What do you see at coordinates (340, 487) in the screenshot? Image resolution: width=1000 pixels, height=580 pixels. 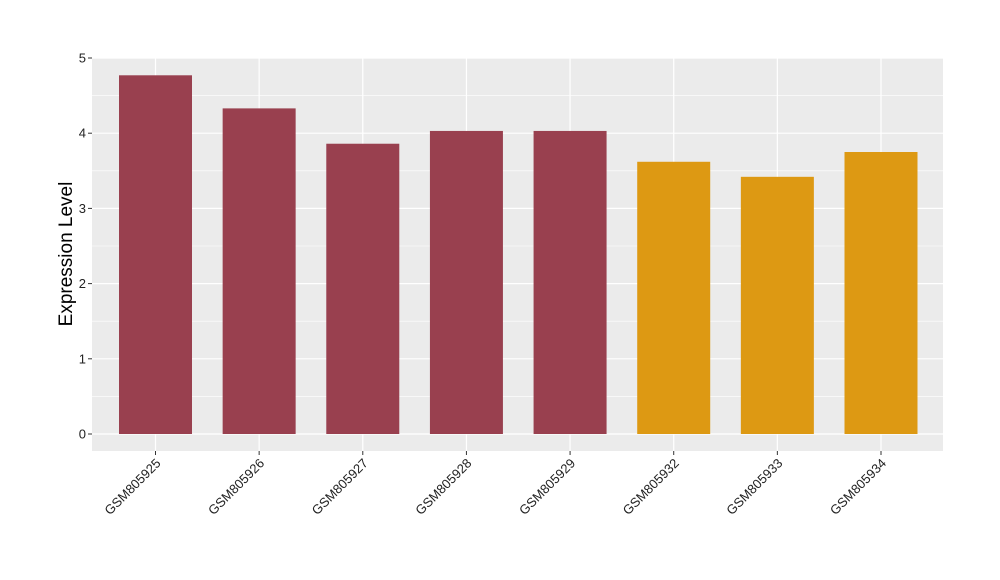 I see `x-tick-label: GSM805927` at bounding box center [340, 487].